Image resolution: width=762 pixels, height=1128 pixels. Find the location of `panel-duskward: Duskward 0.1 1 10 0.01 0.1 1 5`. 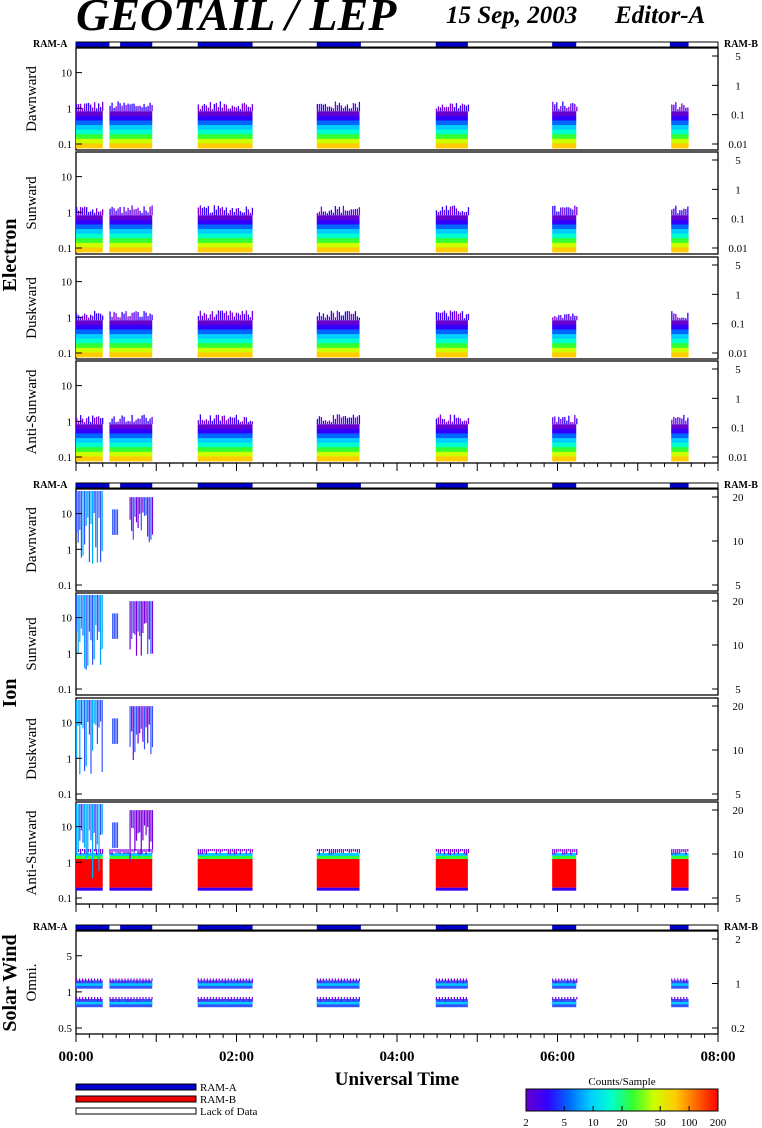

panel-duskward: Duskward 0.1 1 10 0.01 0.1 1 5 is located at coordinates (386, 308).